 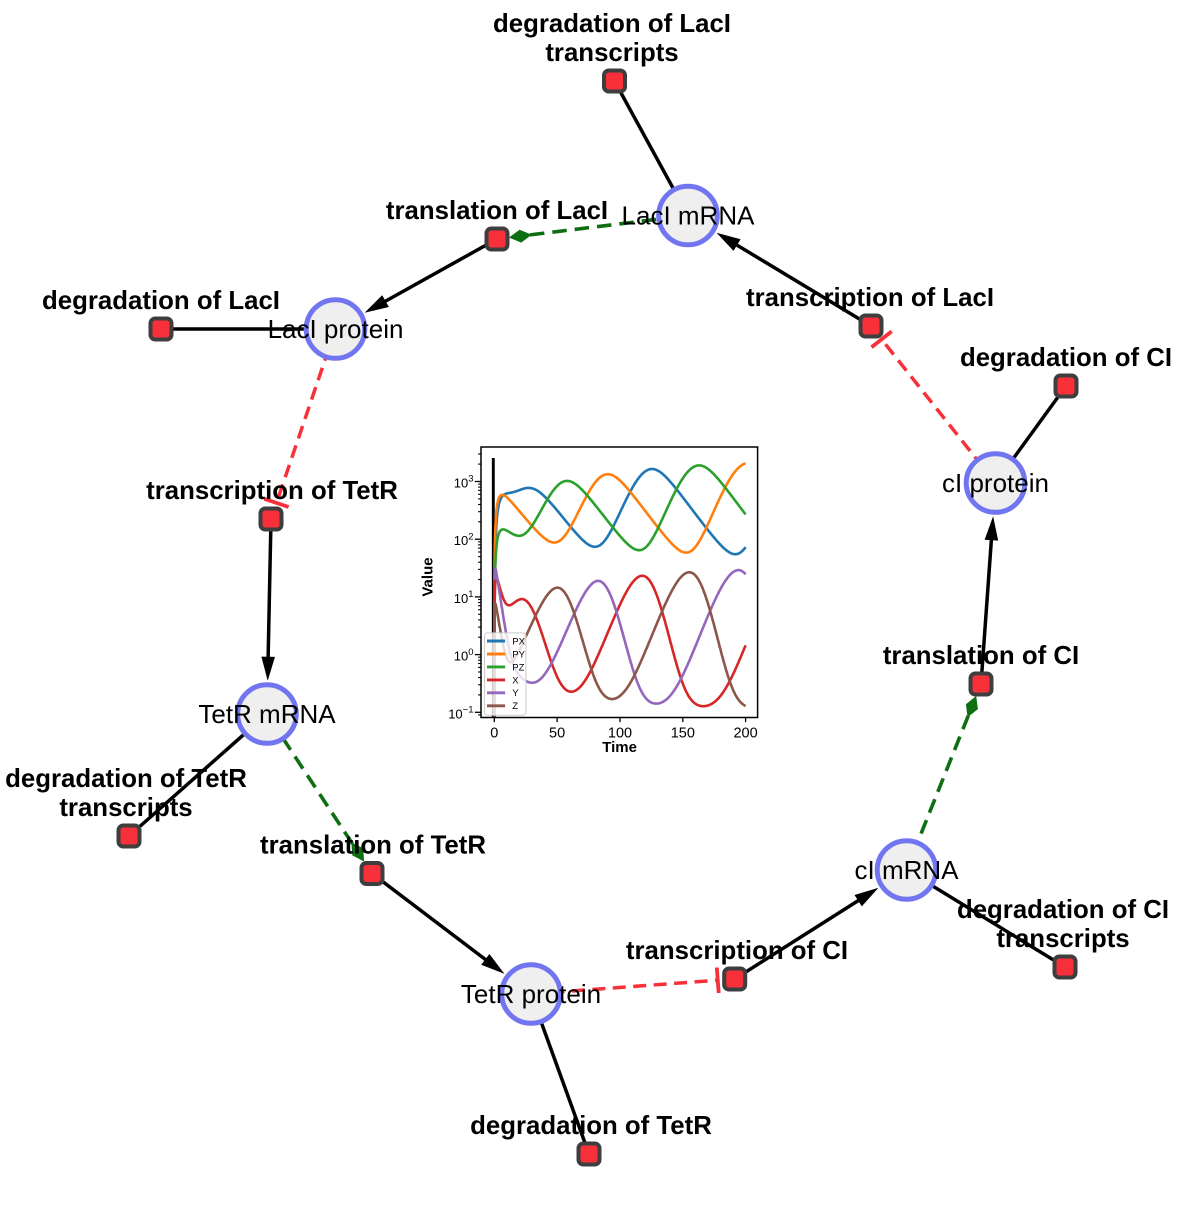 What do you see at coordinates (515, 680) in the screenshot?
I see `svg-text: X` at bounding box center [515, 680].